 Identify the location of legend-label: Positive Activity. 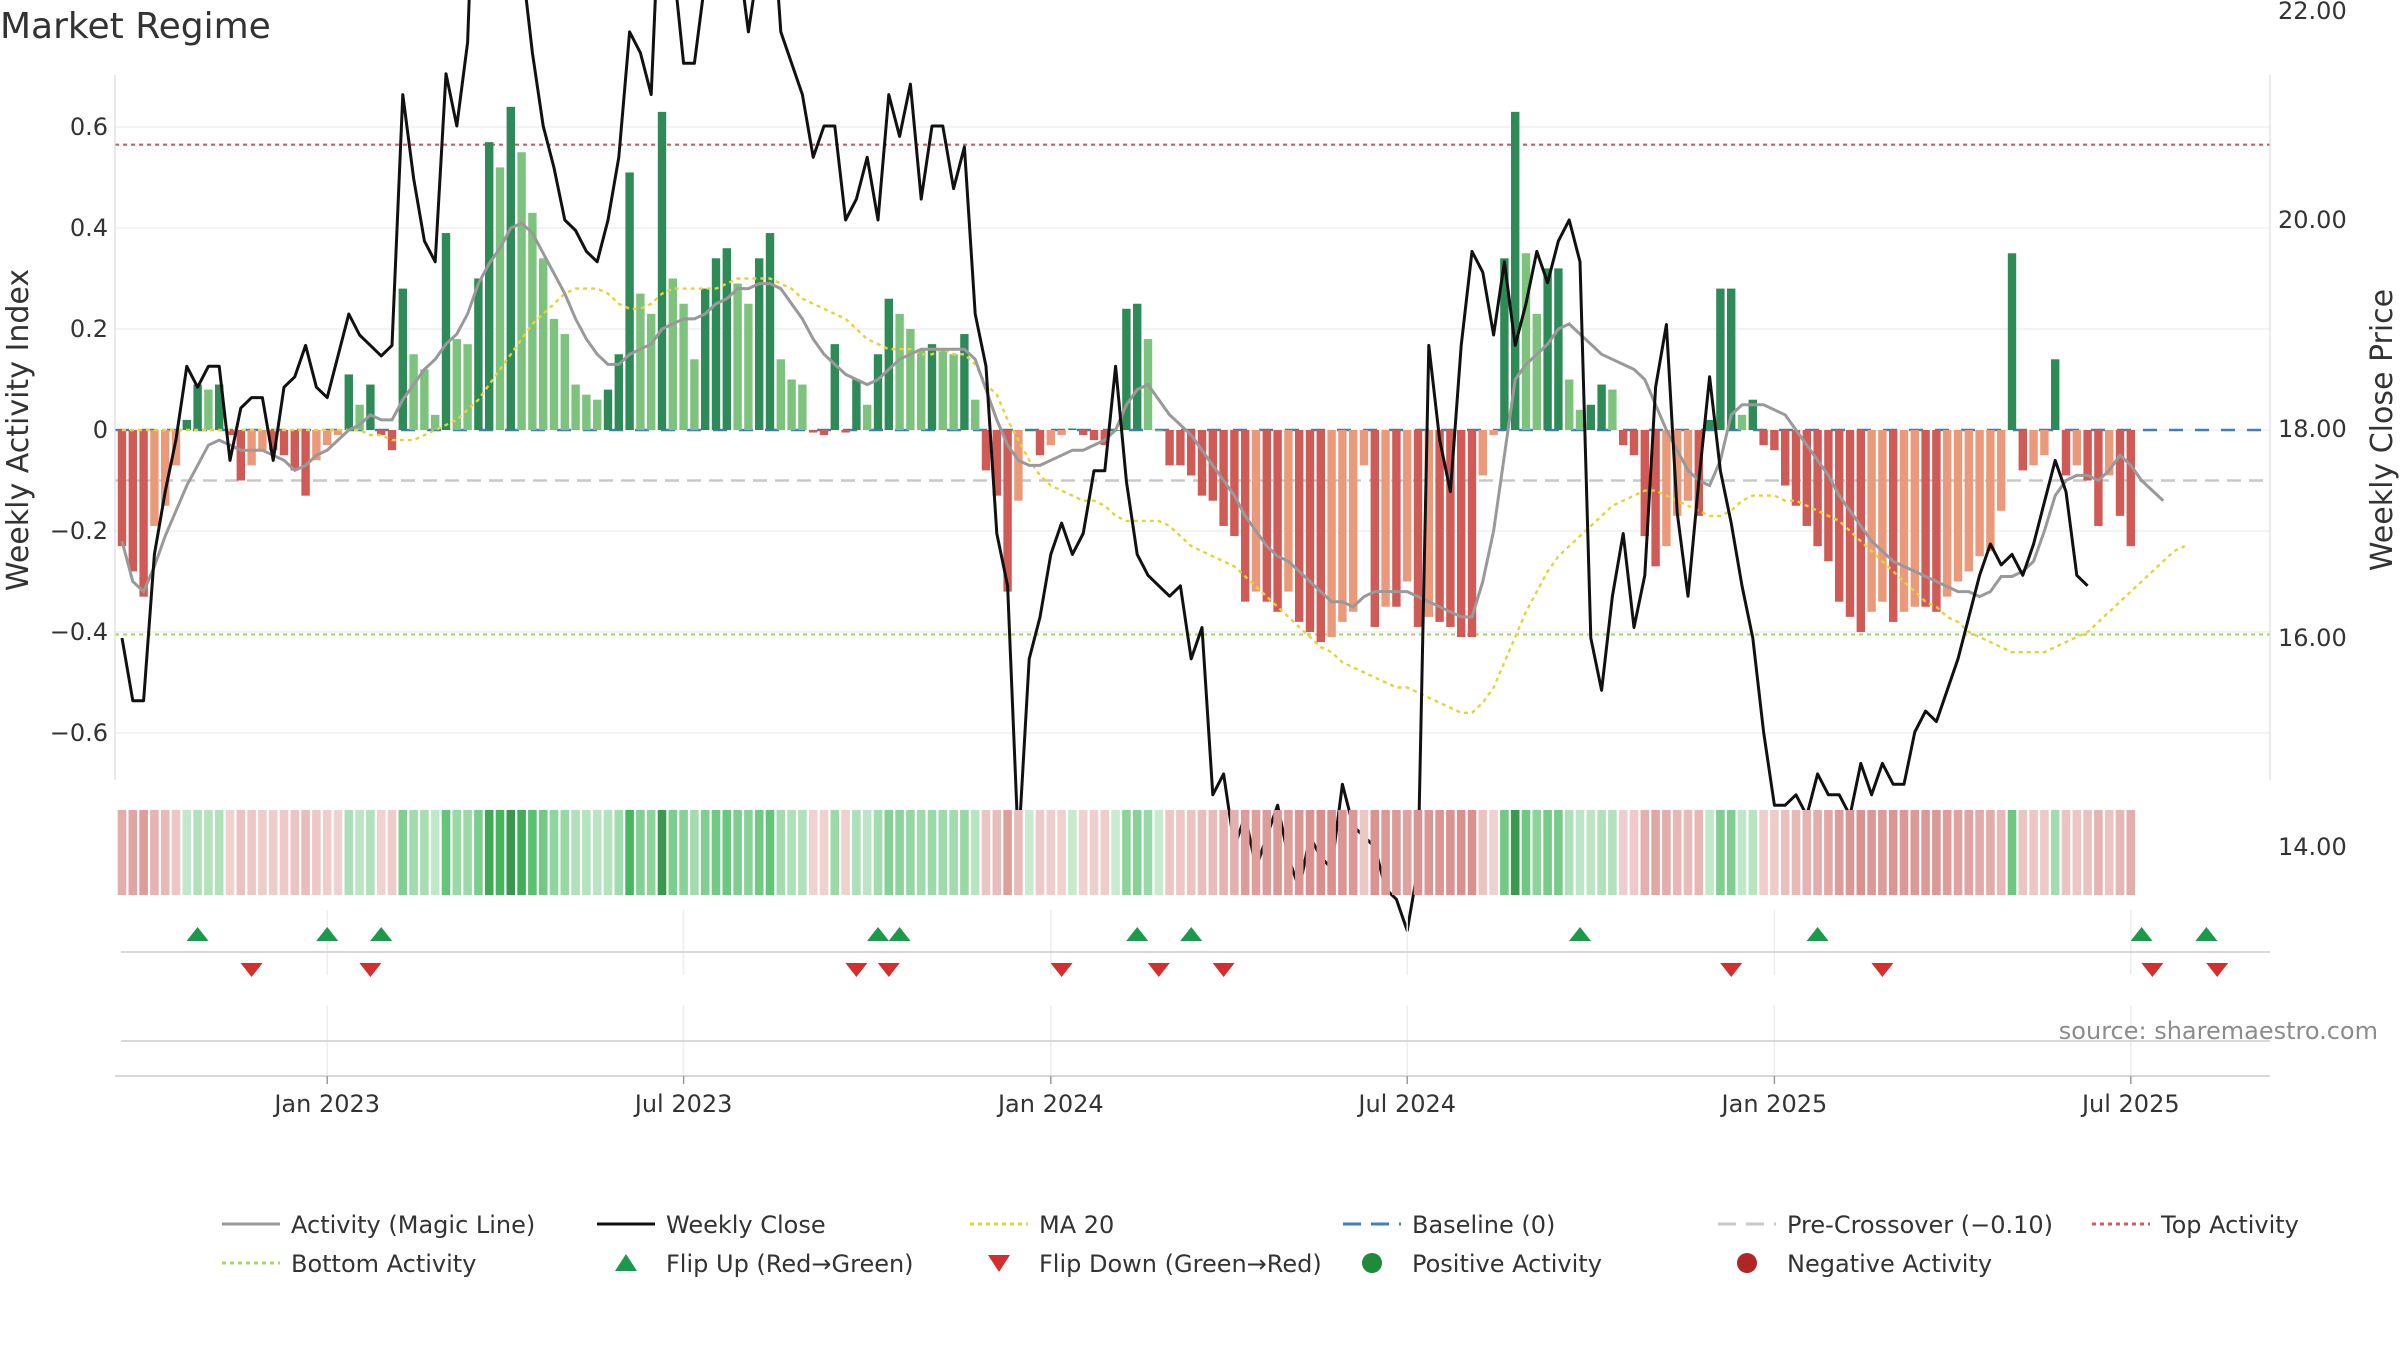
(1507, 1264).